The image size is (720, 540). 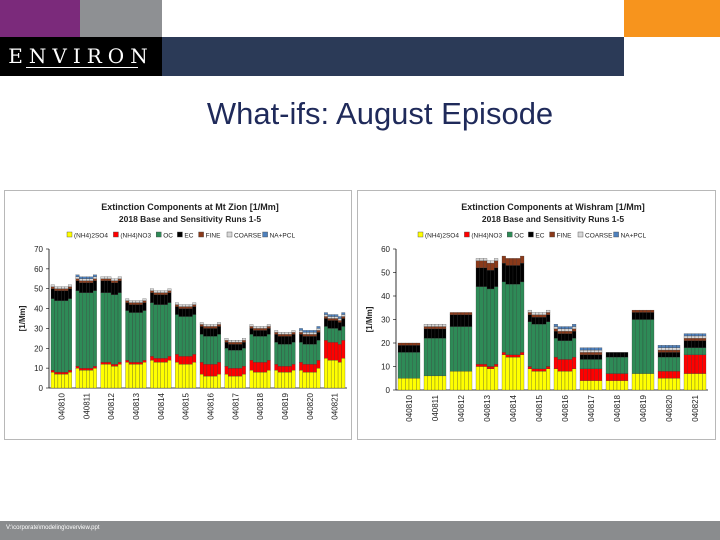 I want to click on x-tick-label: 040821, so click(x=335, y=405).